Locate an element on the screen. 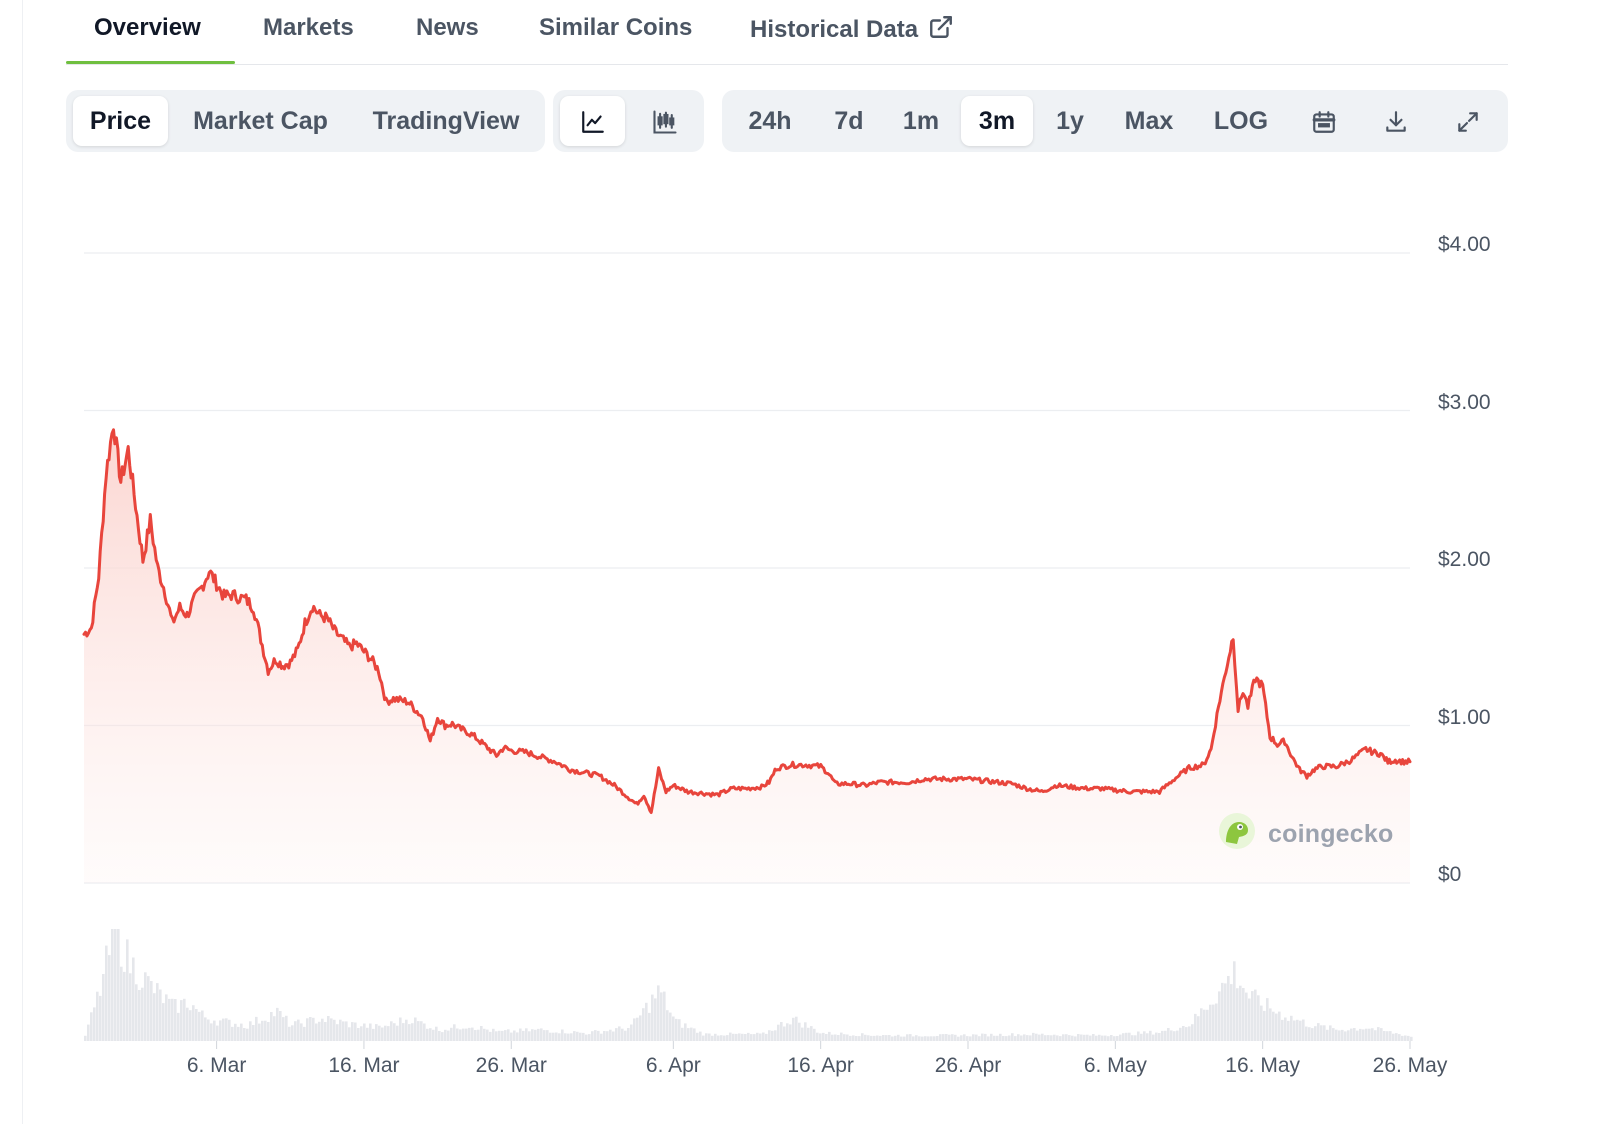 Image resolution: width=1600 pixels, height=1124 pixels. range-24h-button: 24h is located at coordinates (770, 121).